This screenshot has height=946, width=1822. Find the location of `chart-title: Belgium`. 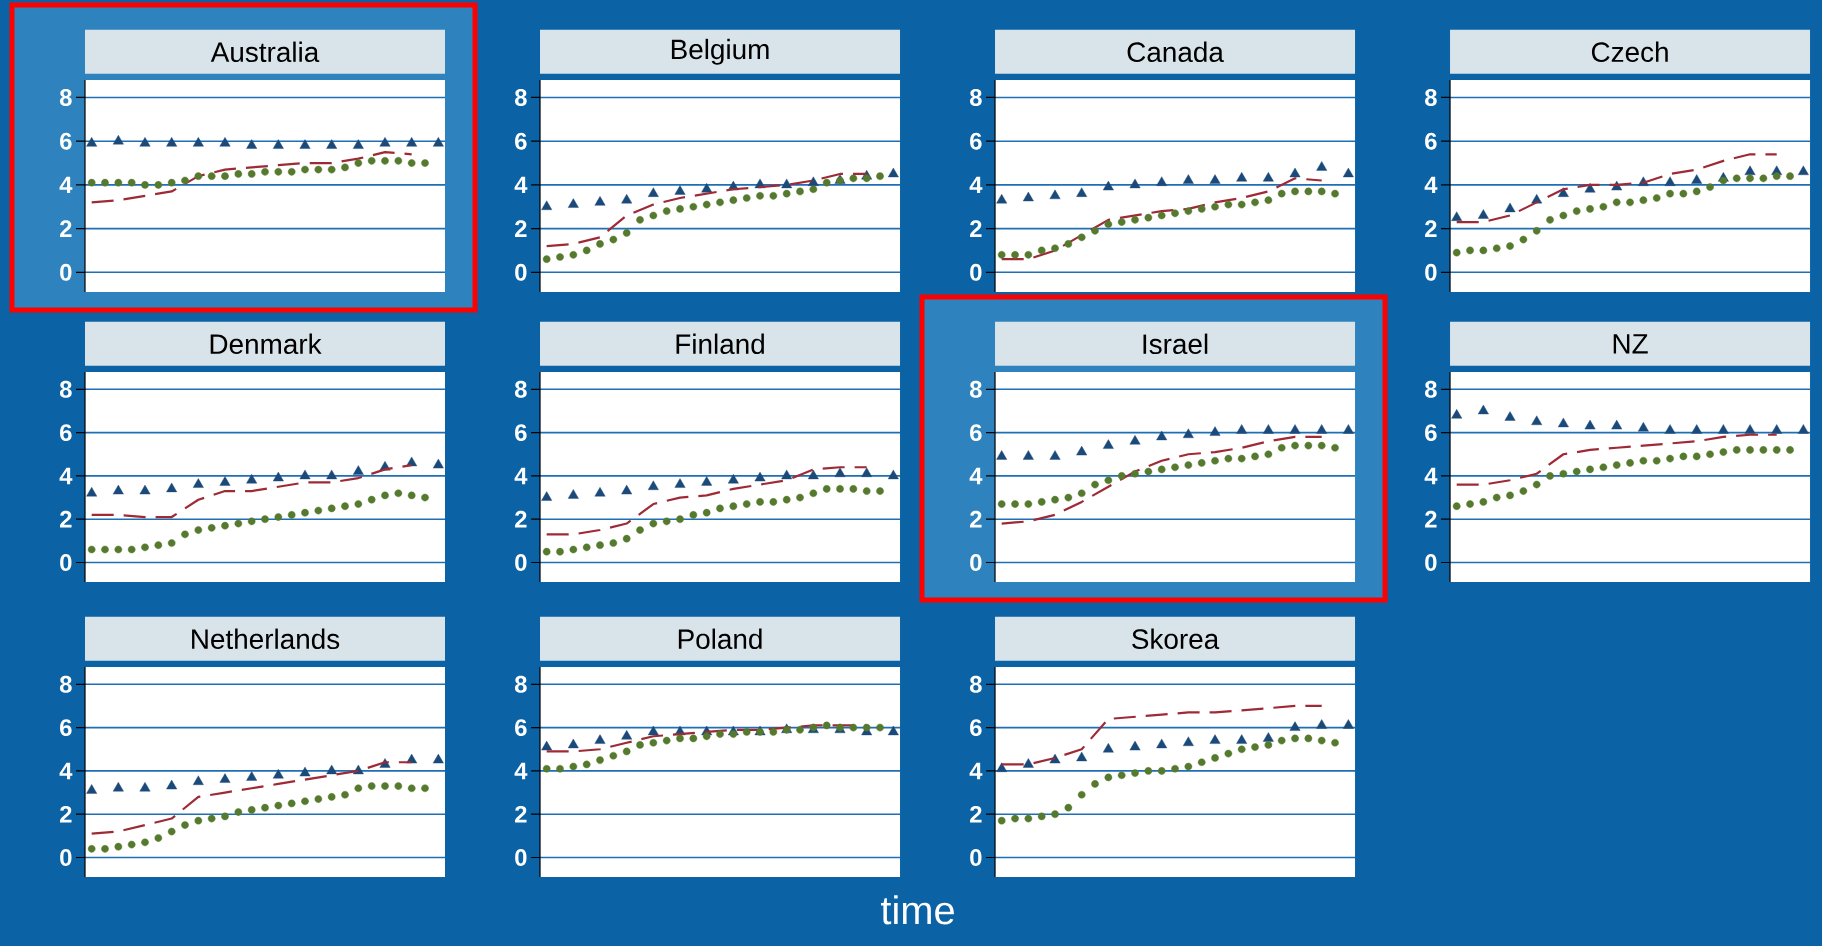

chart-title: Belgium is located at coordinates (720, 51).